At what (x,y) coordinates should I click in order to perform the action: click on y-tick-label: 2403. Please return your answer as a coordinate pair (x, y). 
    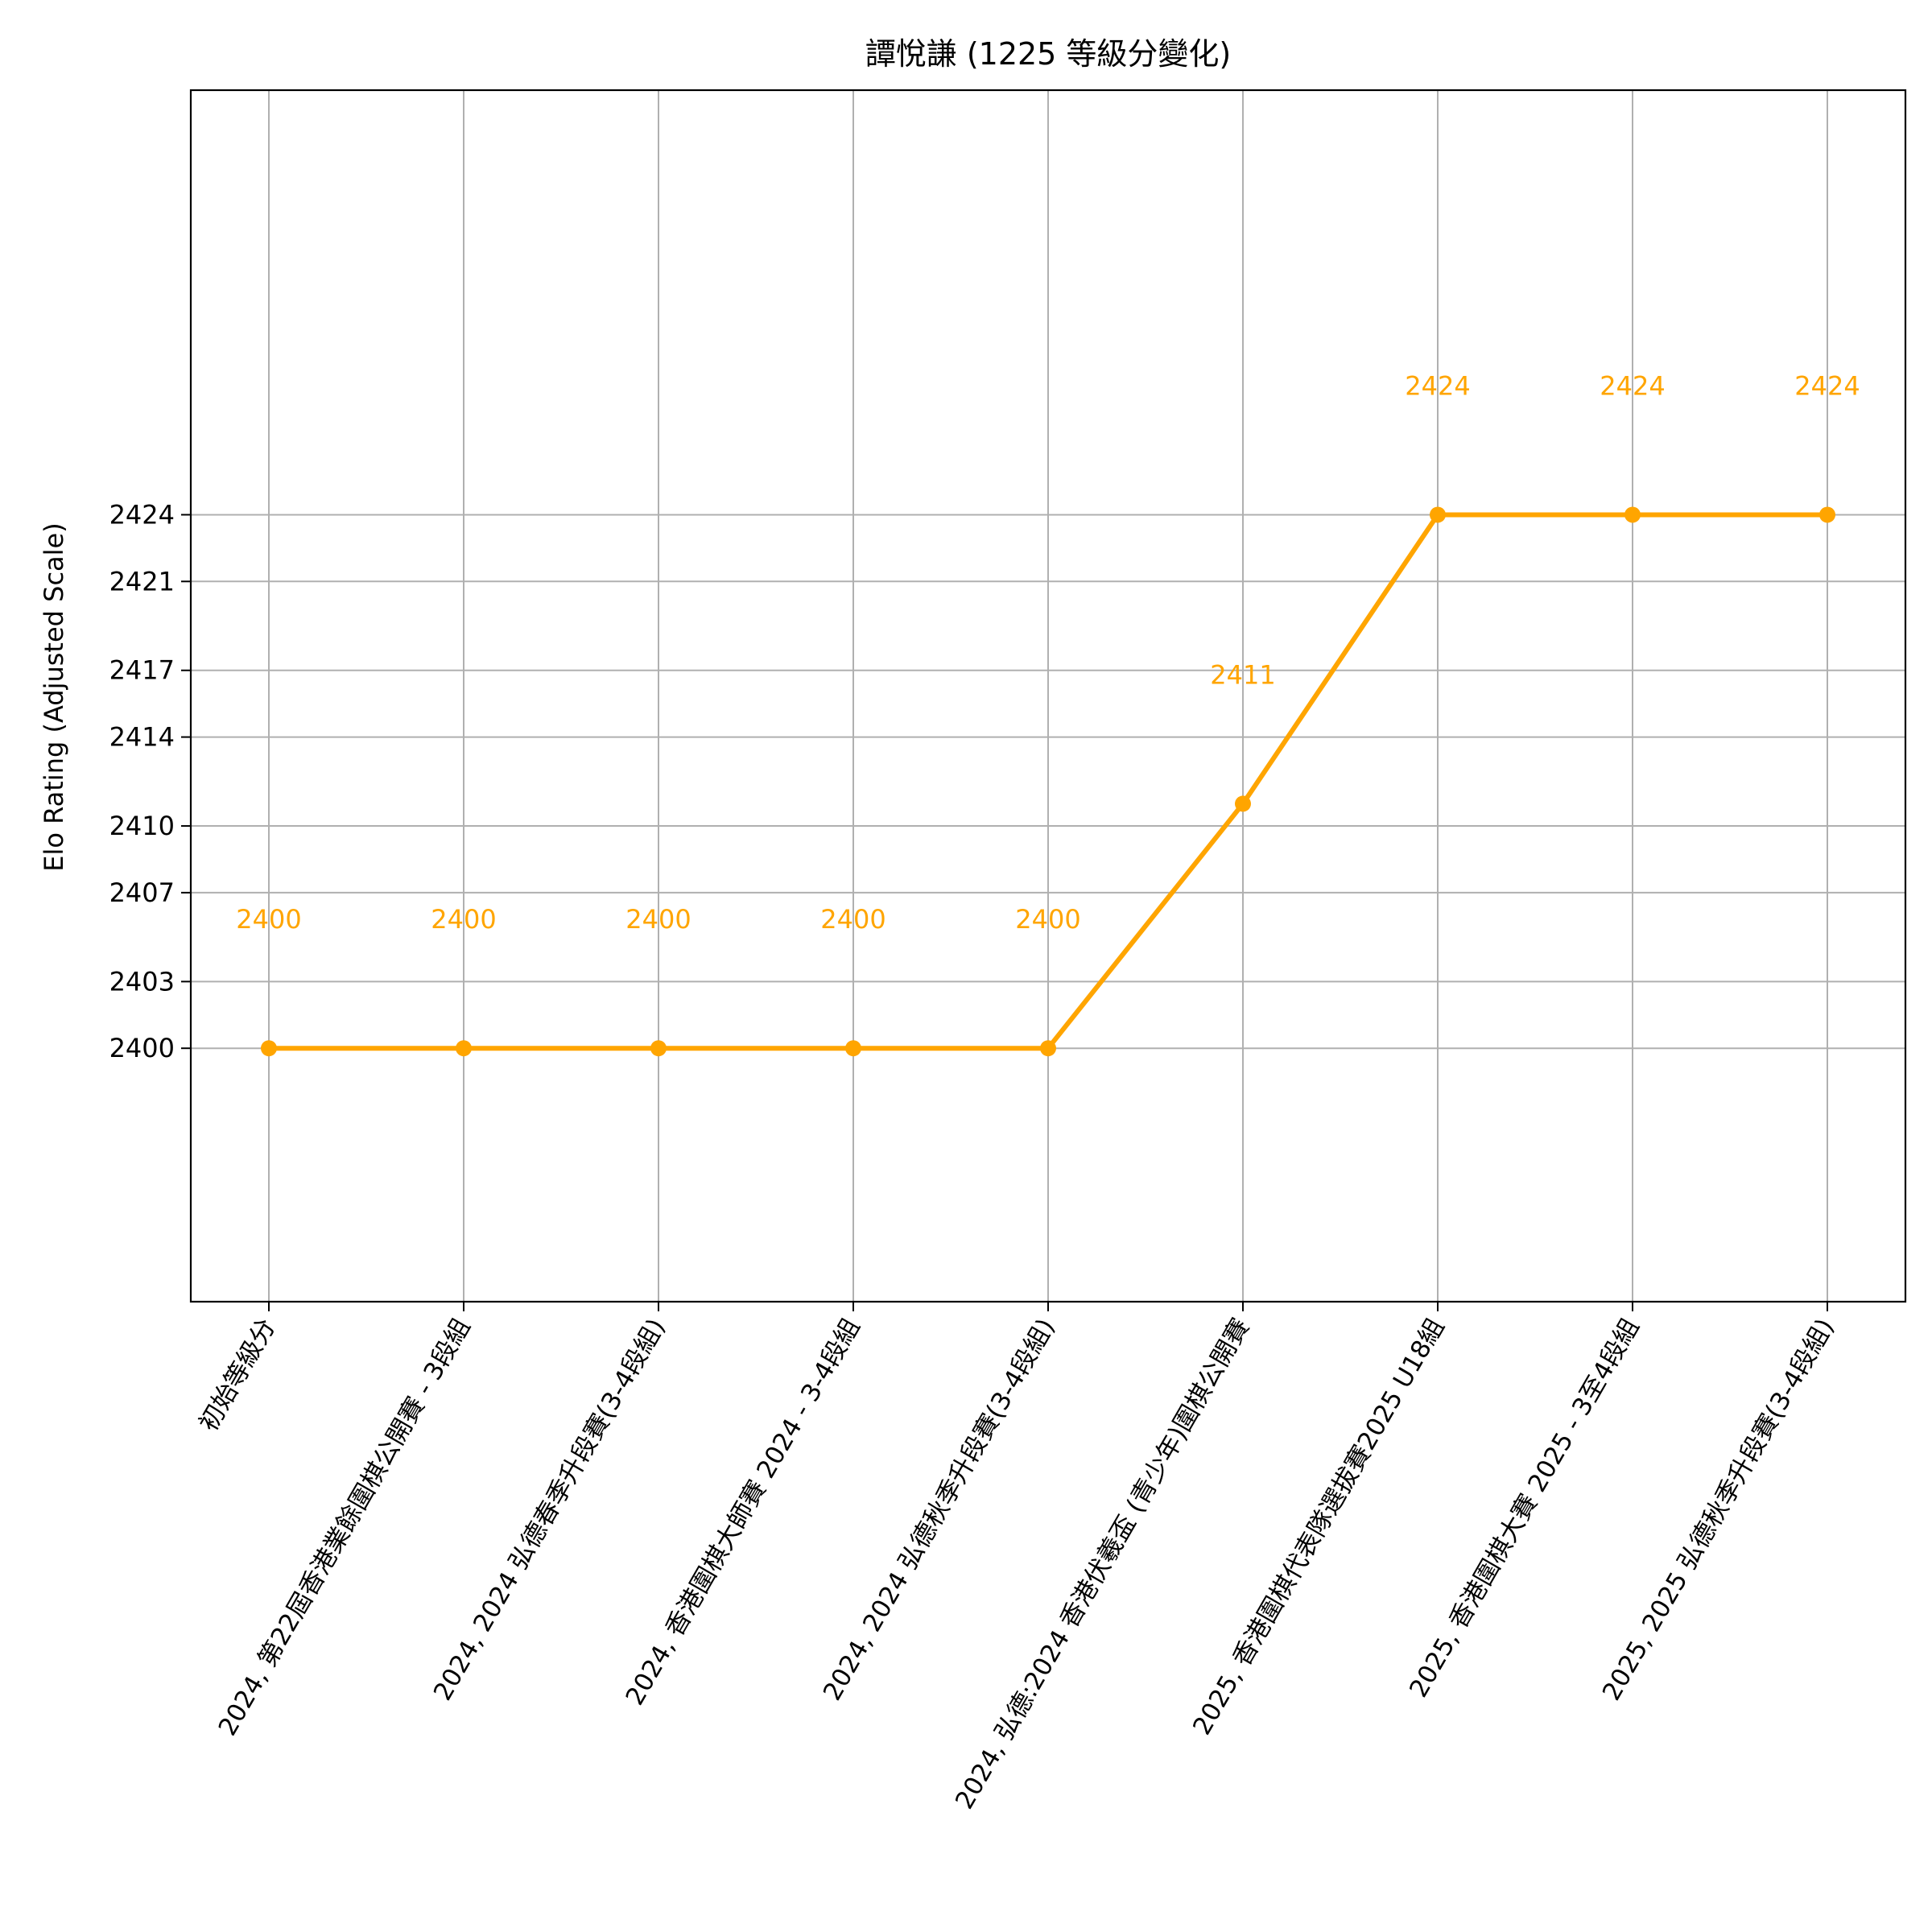
    Looking at the image, I should click on (142, 981).